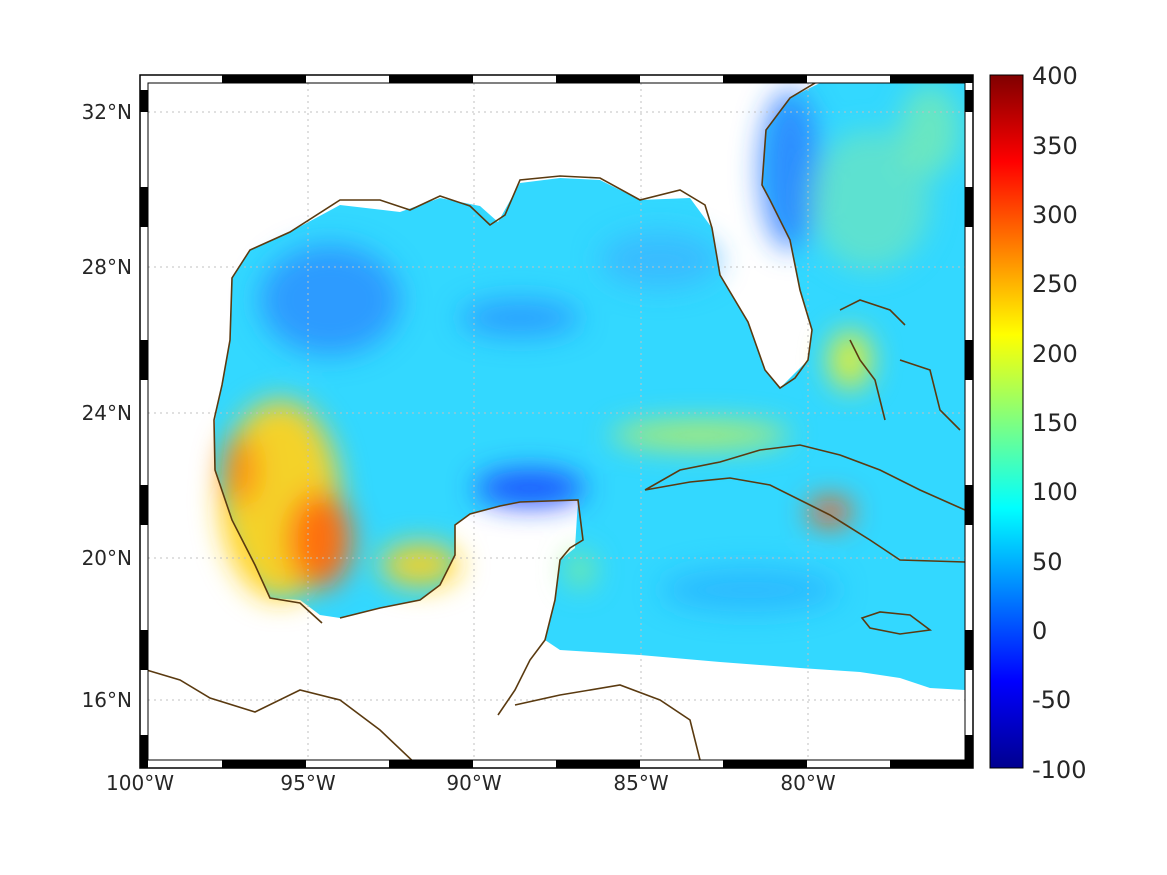 Image resolution: width=1167 pixels, height=875 pixels. I want to click on honduras-coastline, so click(607, 722).